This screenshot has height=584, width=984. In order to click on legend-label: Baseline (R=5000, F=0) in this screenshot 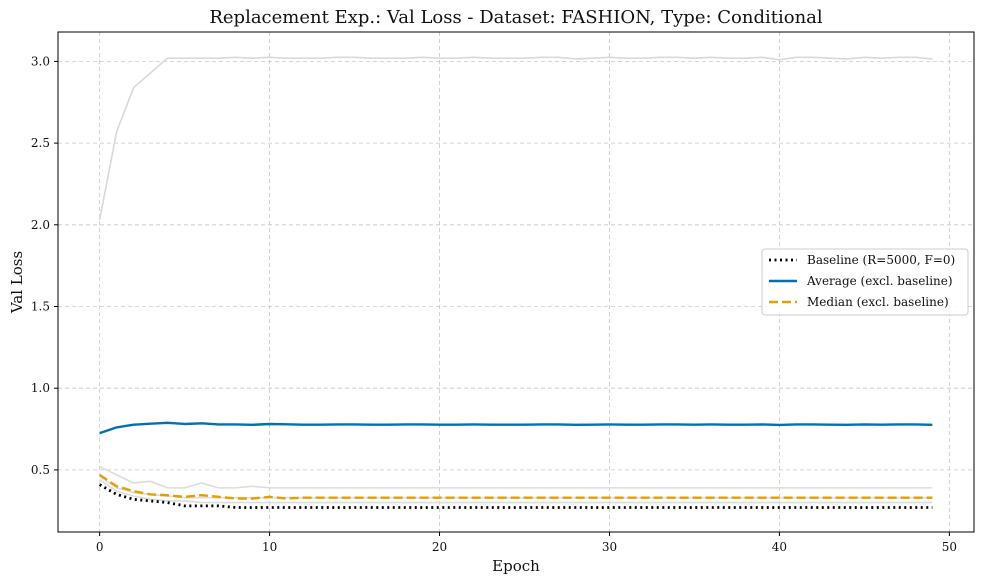, I will do `click(881, 260)`.